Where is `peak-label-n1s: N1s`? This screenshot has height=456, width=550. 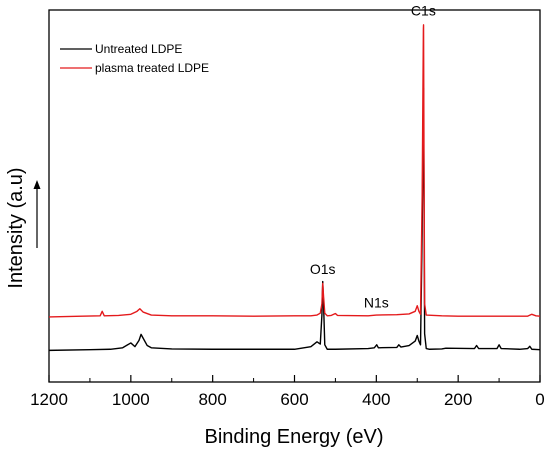
peak-label-n1s: N1s is located at coordinates (376, 303).